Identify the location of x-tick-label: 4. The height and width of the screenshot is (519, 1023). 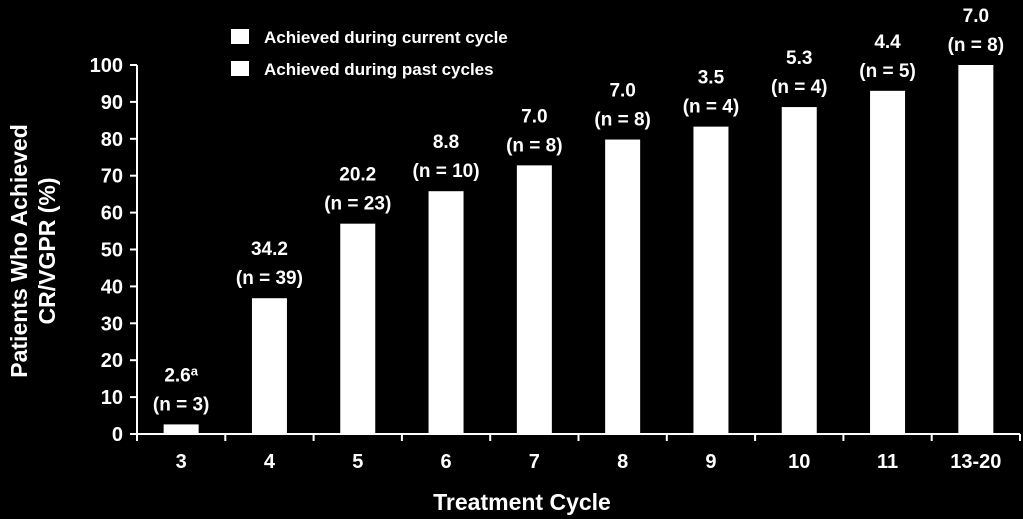
(270, 462).